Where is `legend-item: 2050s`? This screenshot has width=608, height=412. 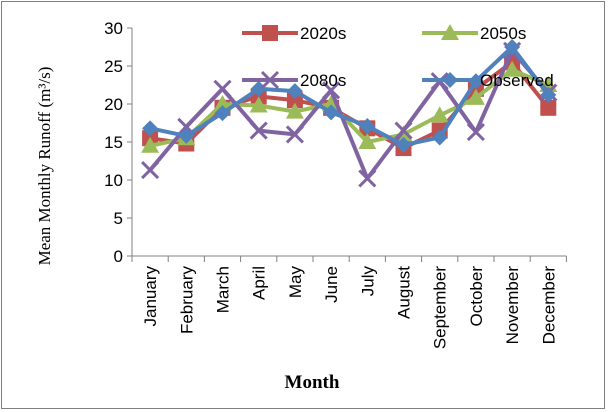 legend-item: 2050s is located at coordinates (474, 33).